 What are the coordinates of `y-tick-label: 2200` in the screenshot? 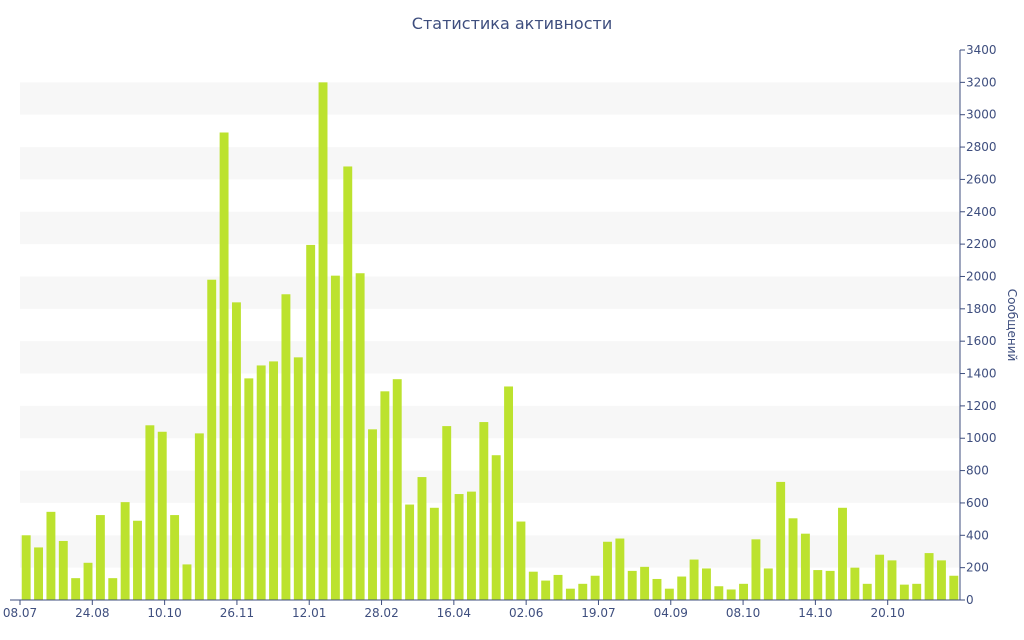 It's located at (981, 244).